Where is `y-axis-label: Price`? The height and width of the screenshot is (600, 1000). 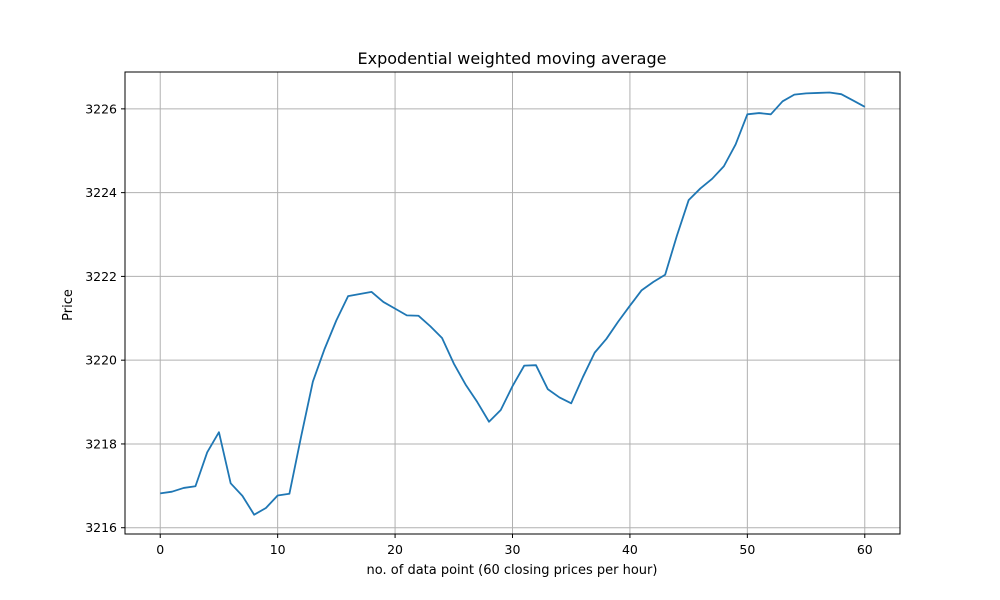 y-axis-label: Price is located at coordinates (68, 305).